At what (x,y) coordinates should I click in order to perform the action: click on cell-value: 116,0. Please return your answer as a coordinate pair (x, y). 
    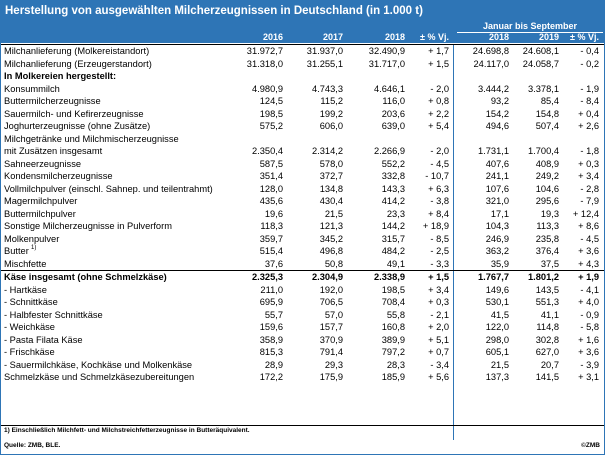
    Looking at the image, I should click on (393, 101).